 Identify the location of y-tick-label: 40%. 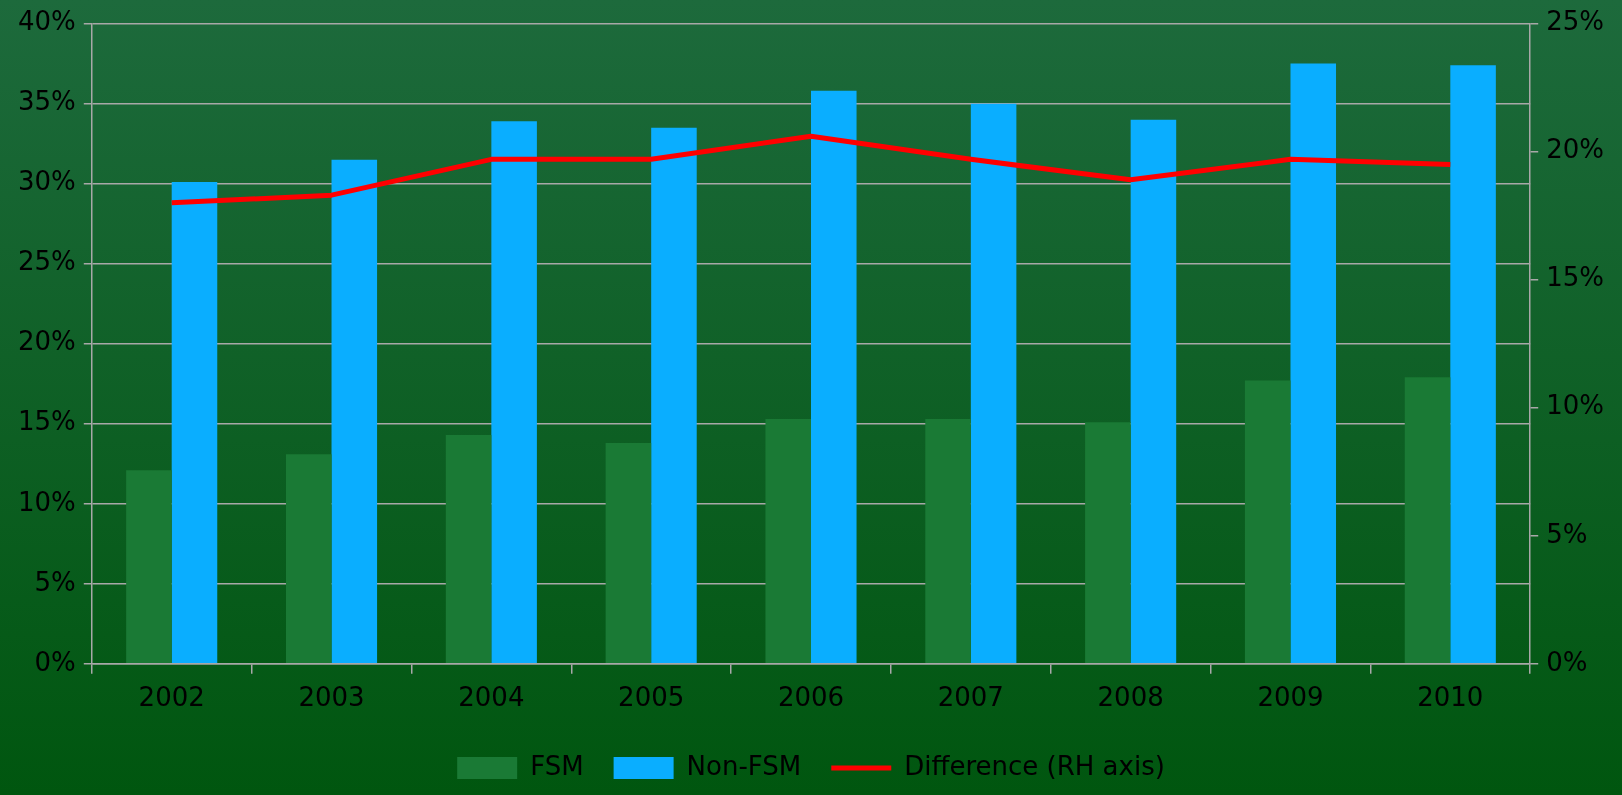
(46, 21).